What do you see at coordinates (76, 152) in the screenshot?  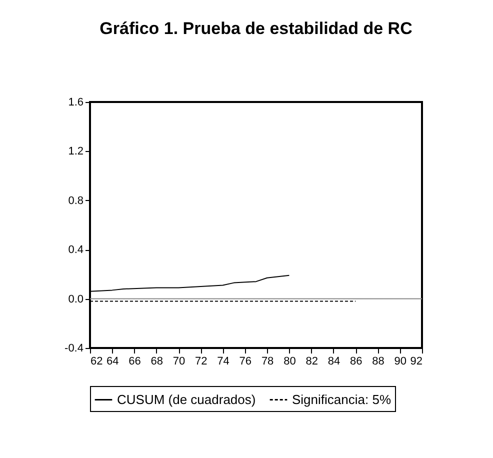 I see `y-tick-label: 1.2` at bounding box center [76, 152].